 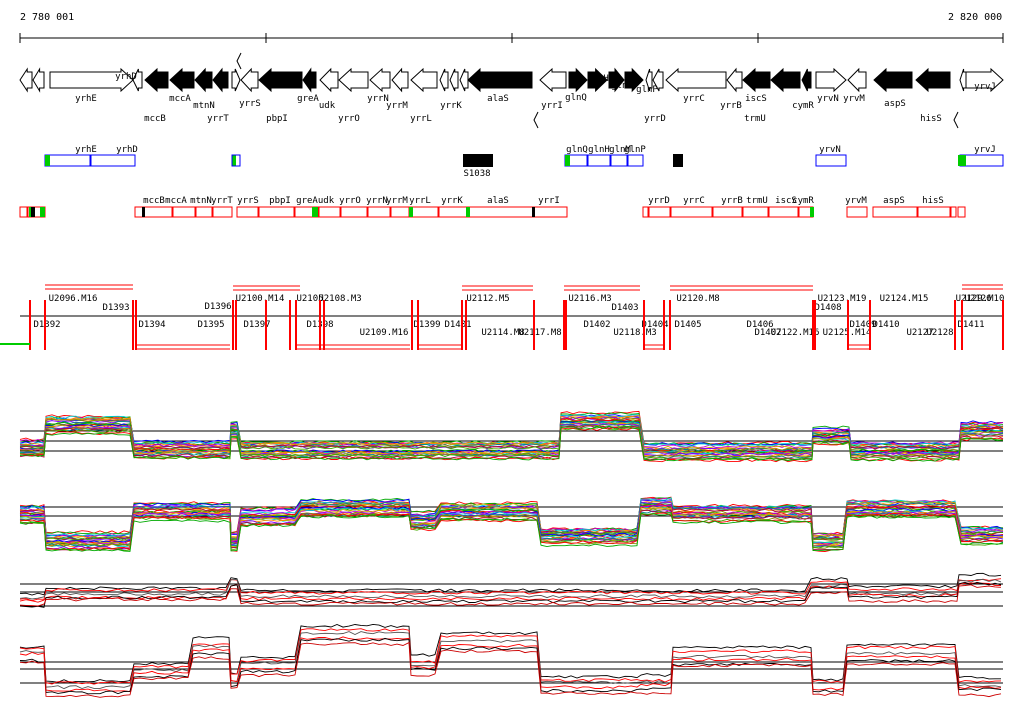 What do you see at coordinates (378, 99) in the screenshot?
I see `gene-label: yrrN` at bounding box center [378, 99].